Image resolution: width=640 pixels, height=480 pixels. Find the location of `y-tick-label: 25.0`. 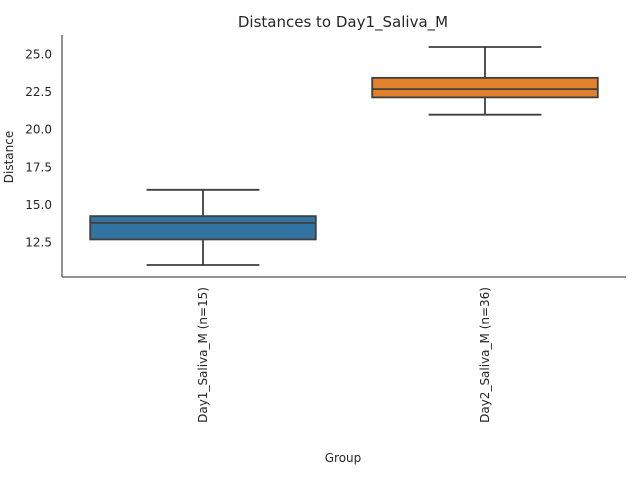

y-tick-label: 25.0 is located at coordinates (38, 55).